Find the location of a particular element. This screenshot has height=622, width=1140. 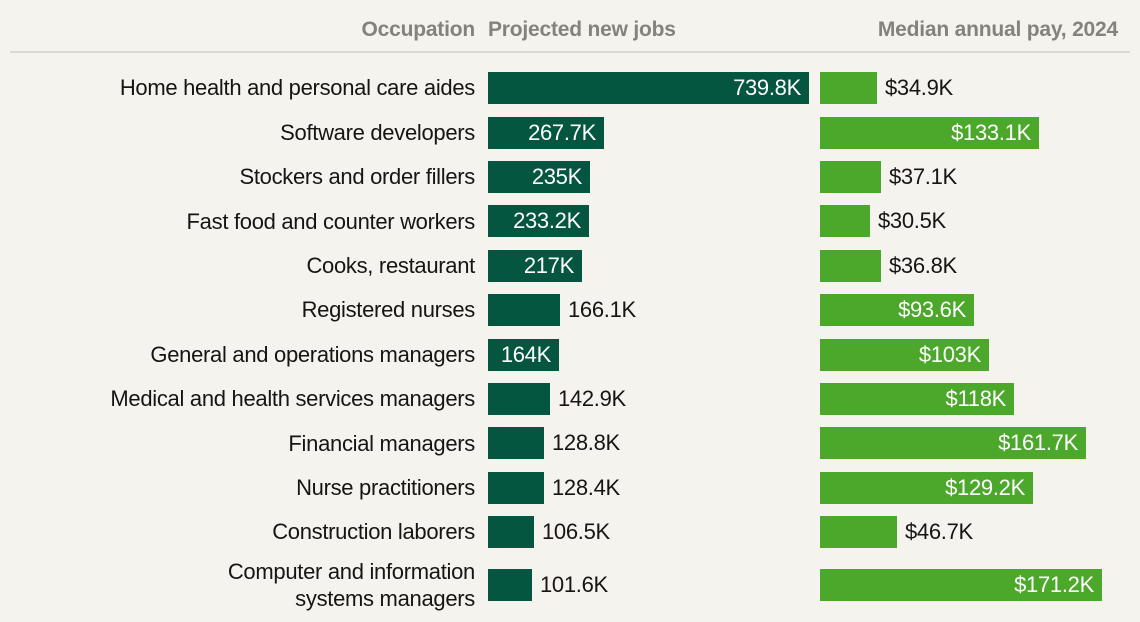

jobs-value-label: 267.7K is located at coordinates (562, 132).